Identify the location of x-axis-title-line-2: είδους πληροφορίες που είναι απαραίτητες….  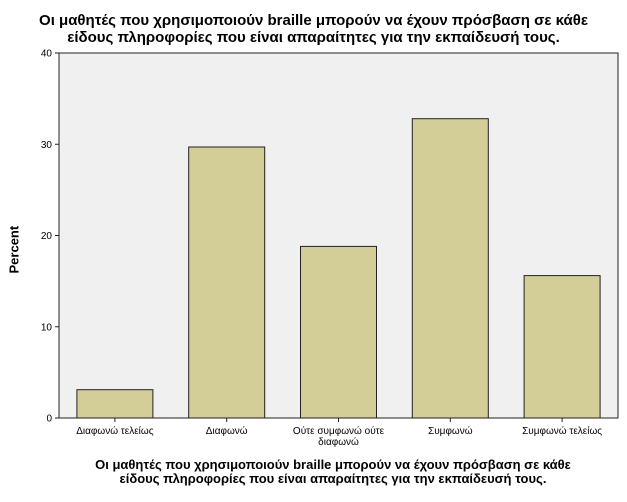
(333, 478).